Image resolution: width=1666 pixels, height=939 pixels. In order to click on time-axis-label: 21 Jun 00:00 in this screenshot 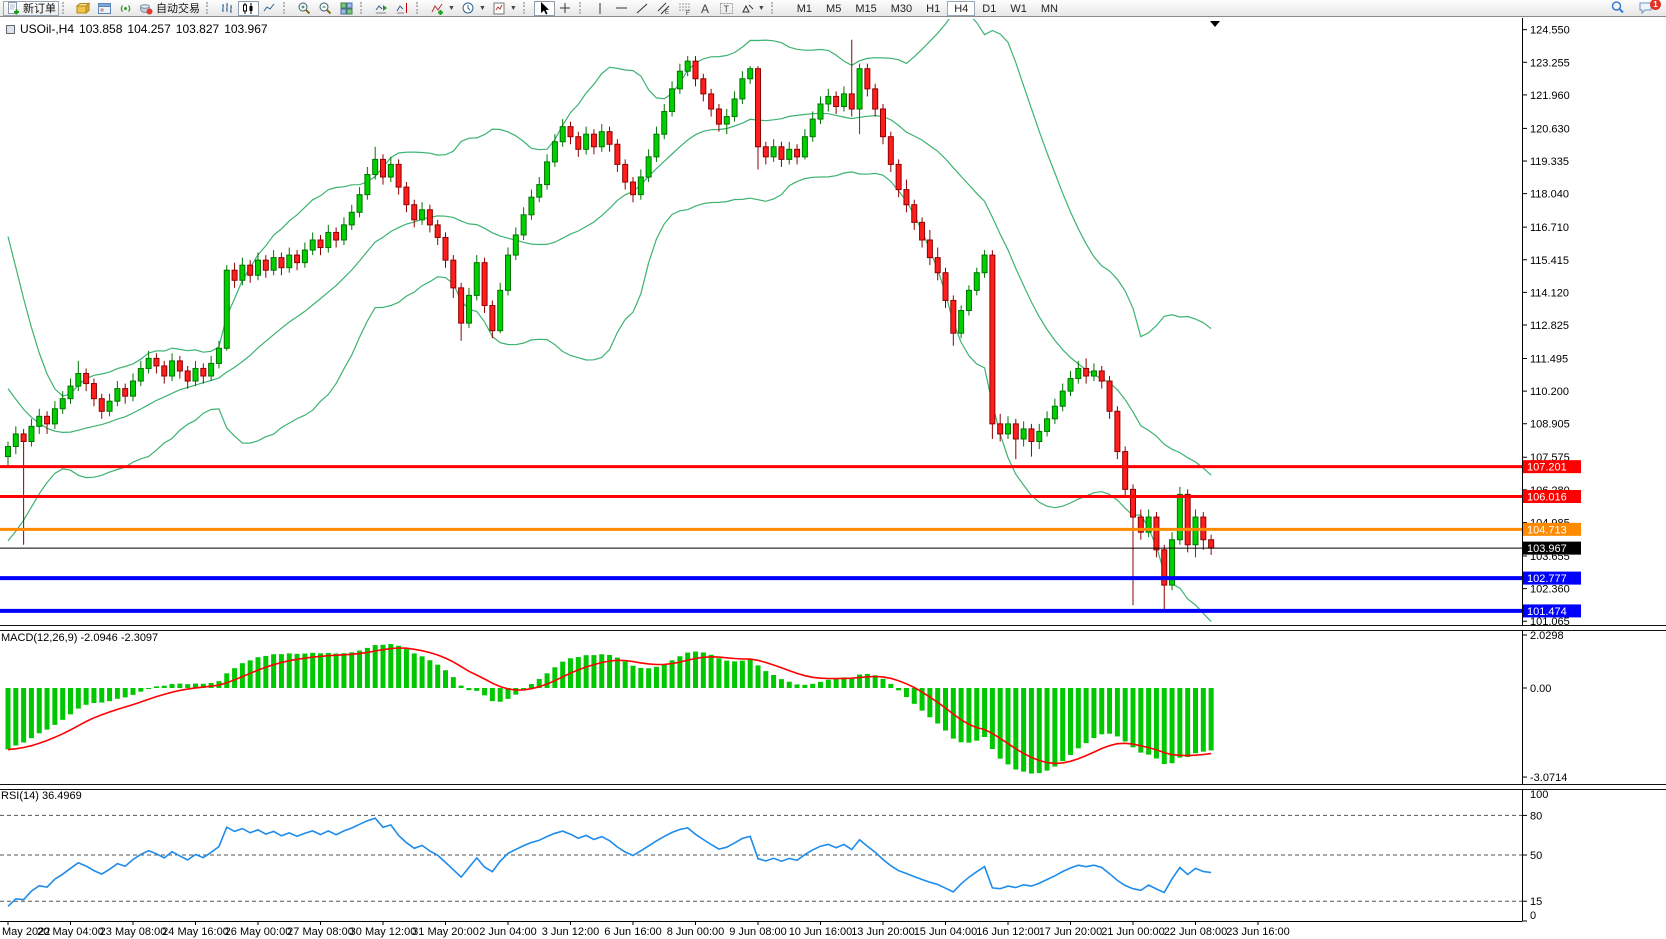, I will do `click(1133, 932)`.